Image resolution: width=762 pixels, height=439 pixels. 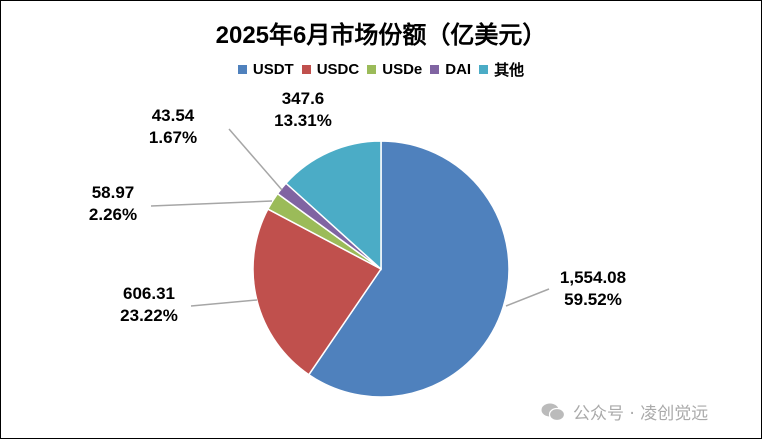 What do you see at coordinates (303, 98) in the screenshot?
I see `data-label-value: 347.6` at bounding box center [303, 98].